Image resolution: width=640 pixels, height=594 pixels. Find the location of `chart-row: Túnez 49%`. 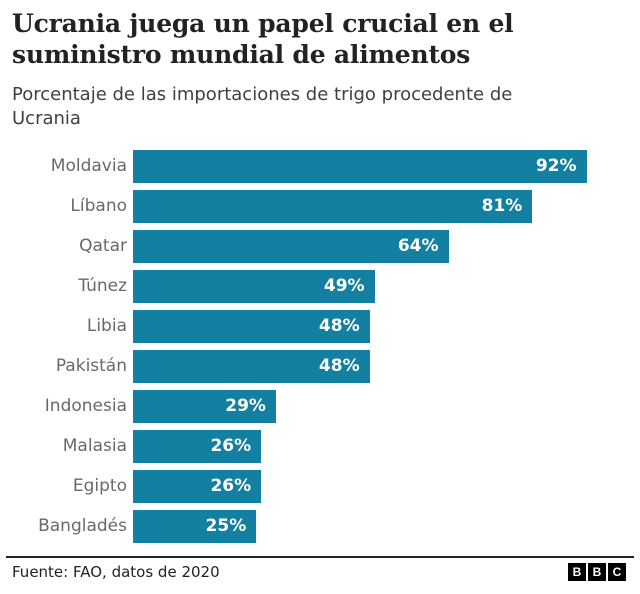

chart-row: Túnez 49% is located at coordinates (319, 286).